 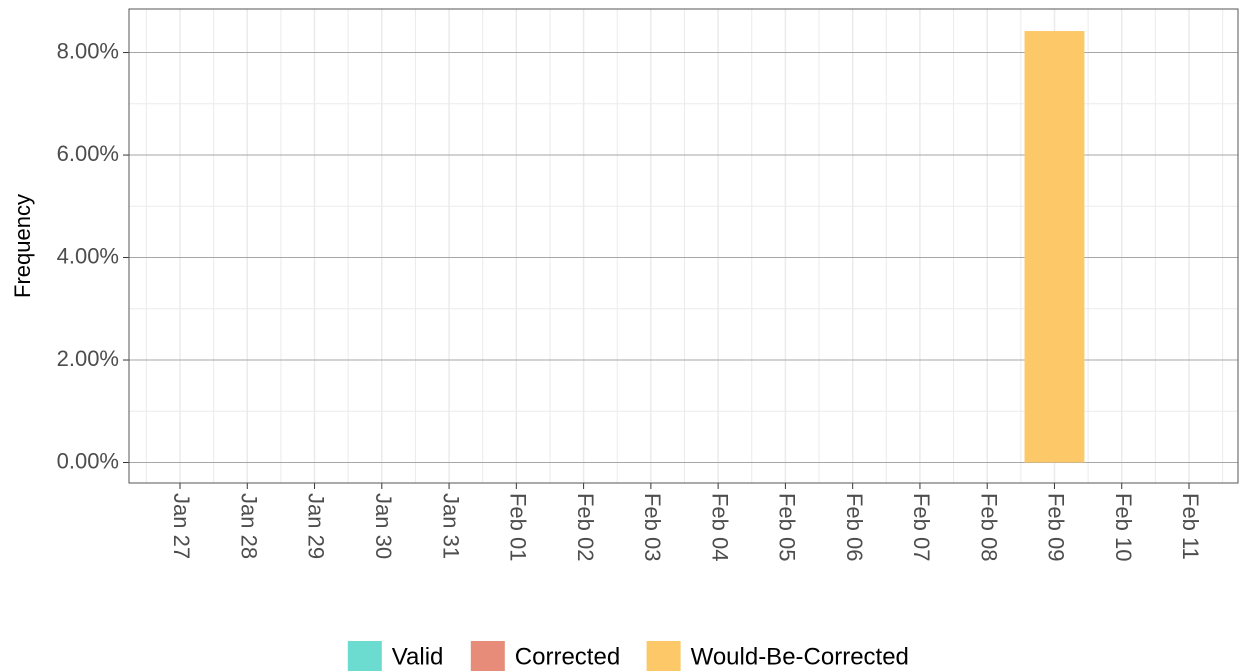 I want to click on x-tick-label: Feb 05, so click(x=787, y=527).